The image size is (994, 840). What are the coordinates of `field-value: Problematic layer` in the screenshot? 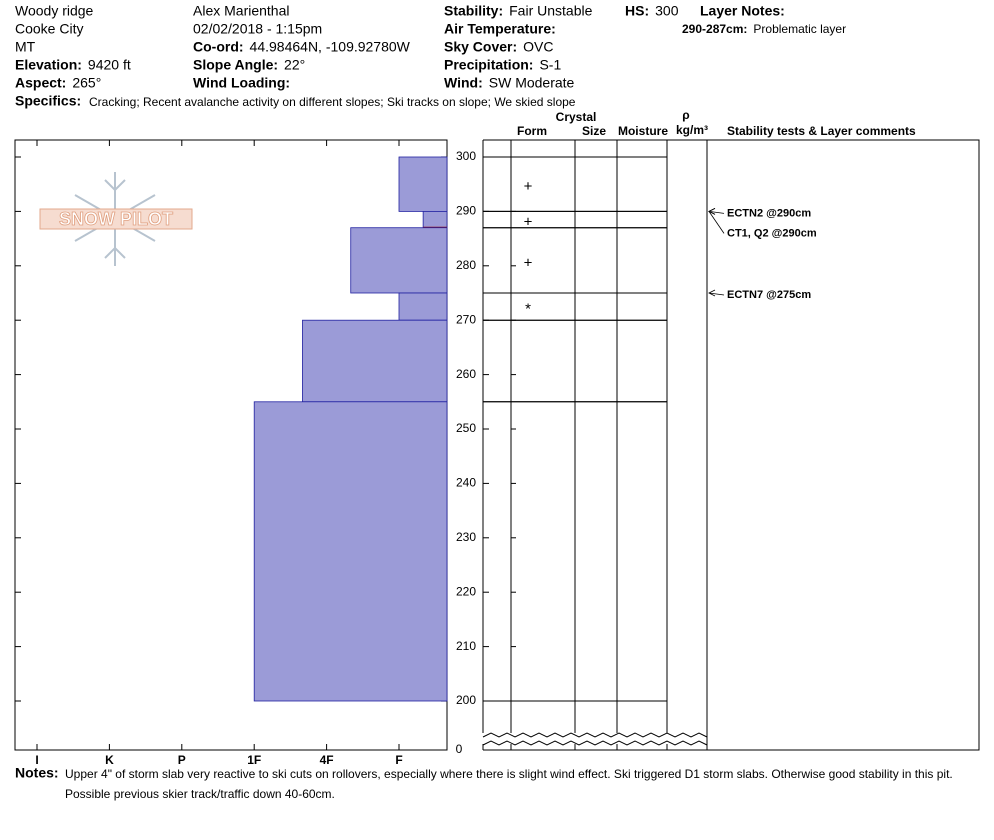 It's located at (799, 29).